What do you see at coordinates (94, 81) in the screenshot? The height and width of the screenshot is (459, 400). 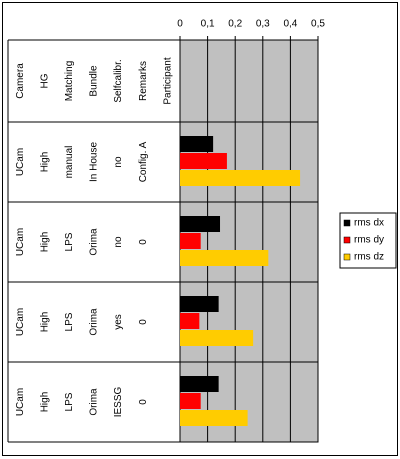 I see `table-cell: Bundle` at bounding box center [94, 81].